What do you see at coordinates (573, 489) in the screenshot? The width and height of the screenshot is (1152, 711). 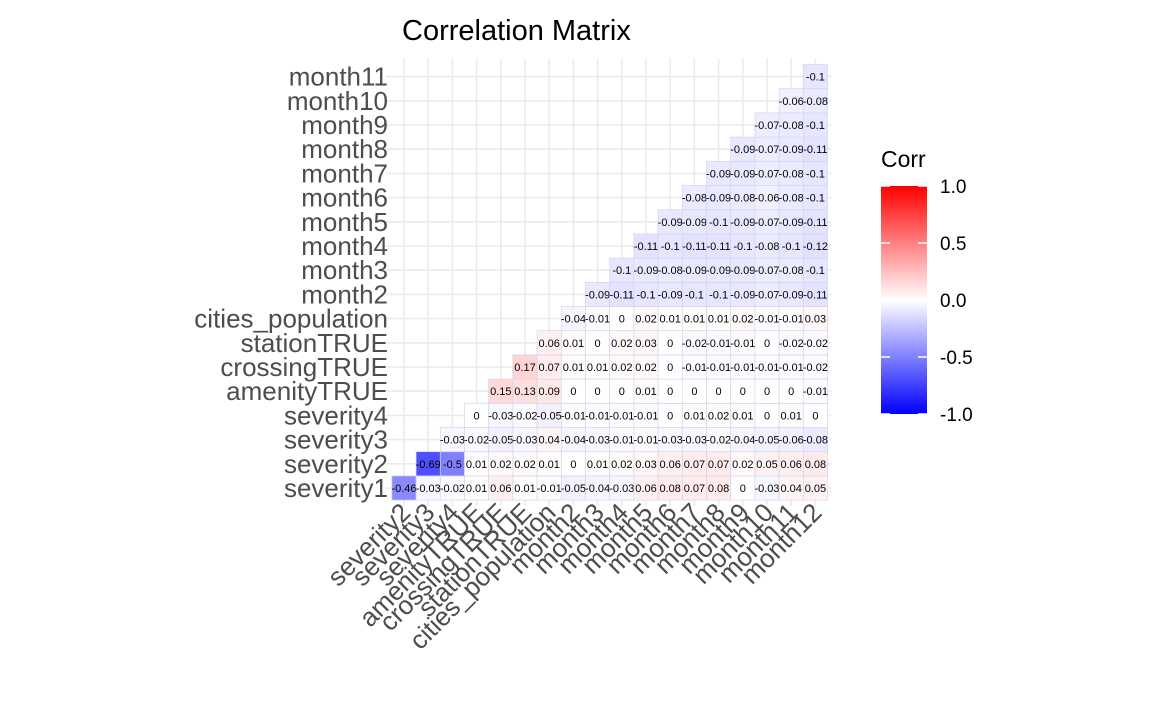 I see `cell-value-label: -0.05` at bounding box center [573, 489].